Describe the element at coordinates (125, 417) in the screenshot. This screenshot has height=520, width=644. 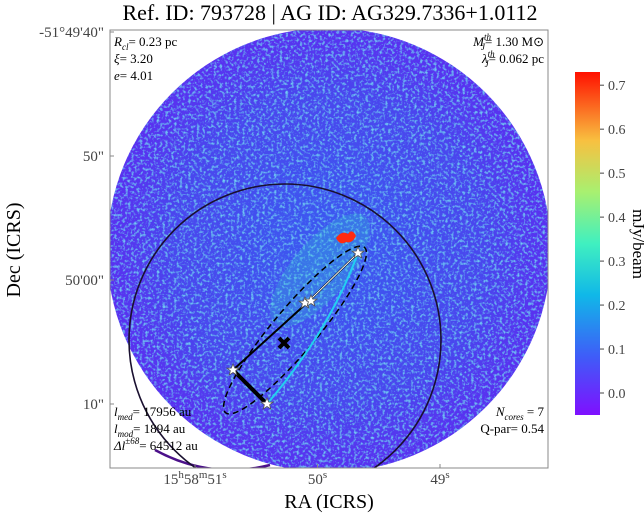
I see `annotation-sub: med` at that location.